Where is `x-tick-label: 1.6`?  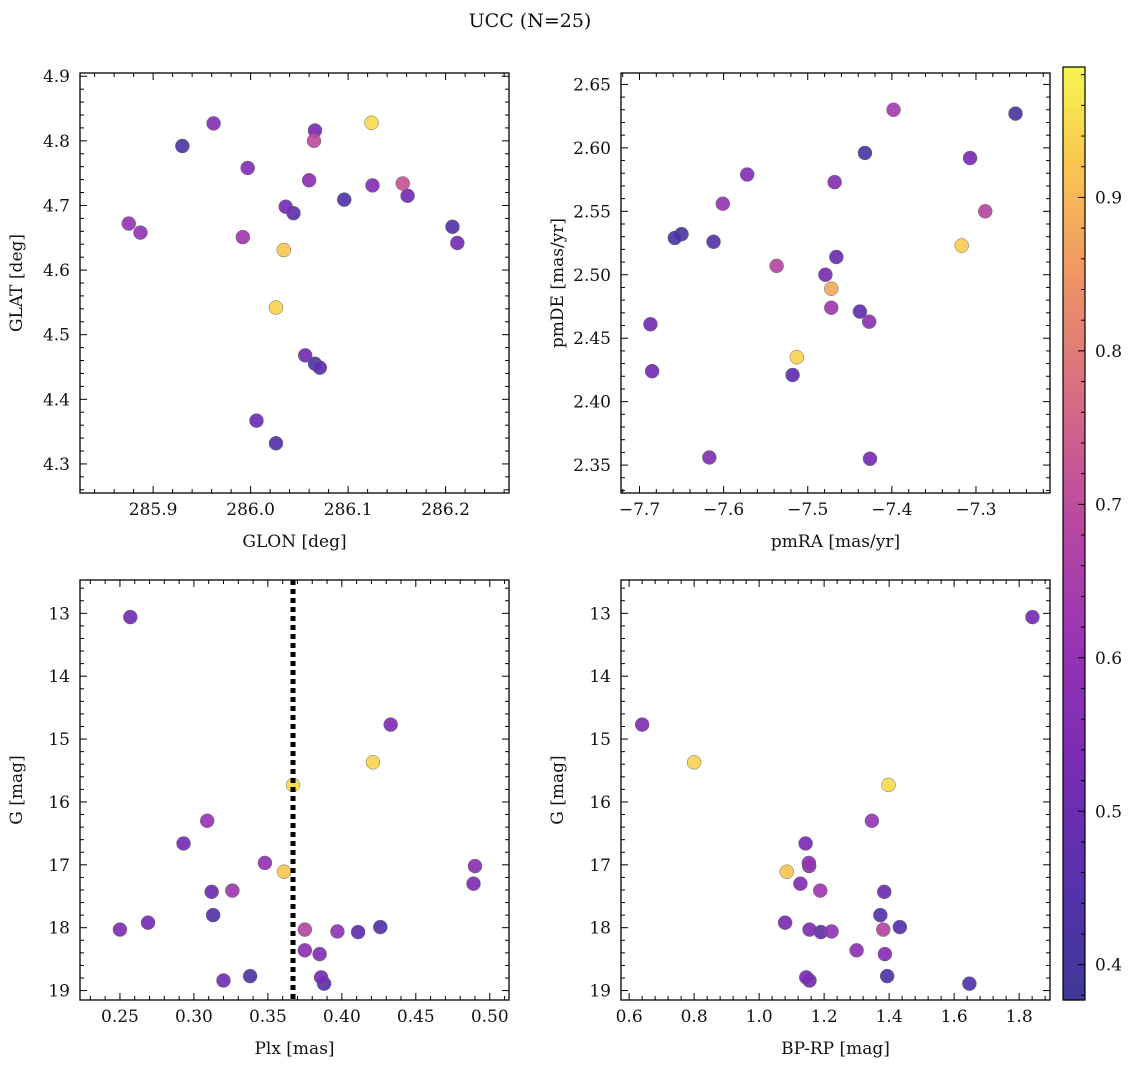
x-tick-label: 1.6 is located at coordinates (954, 1017).